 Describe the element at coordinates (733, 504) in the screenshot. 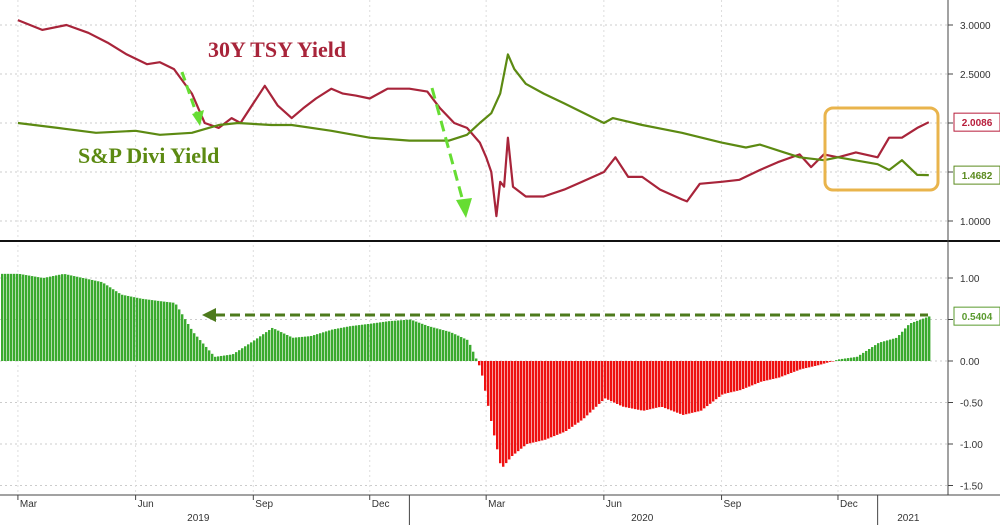

I see `x-month-label: Sep` at that location.